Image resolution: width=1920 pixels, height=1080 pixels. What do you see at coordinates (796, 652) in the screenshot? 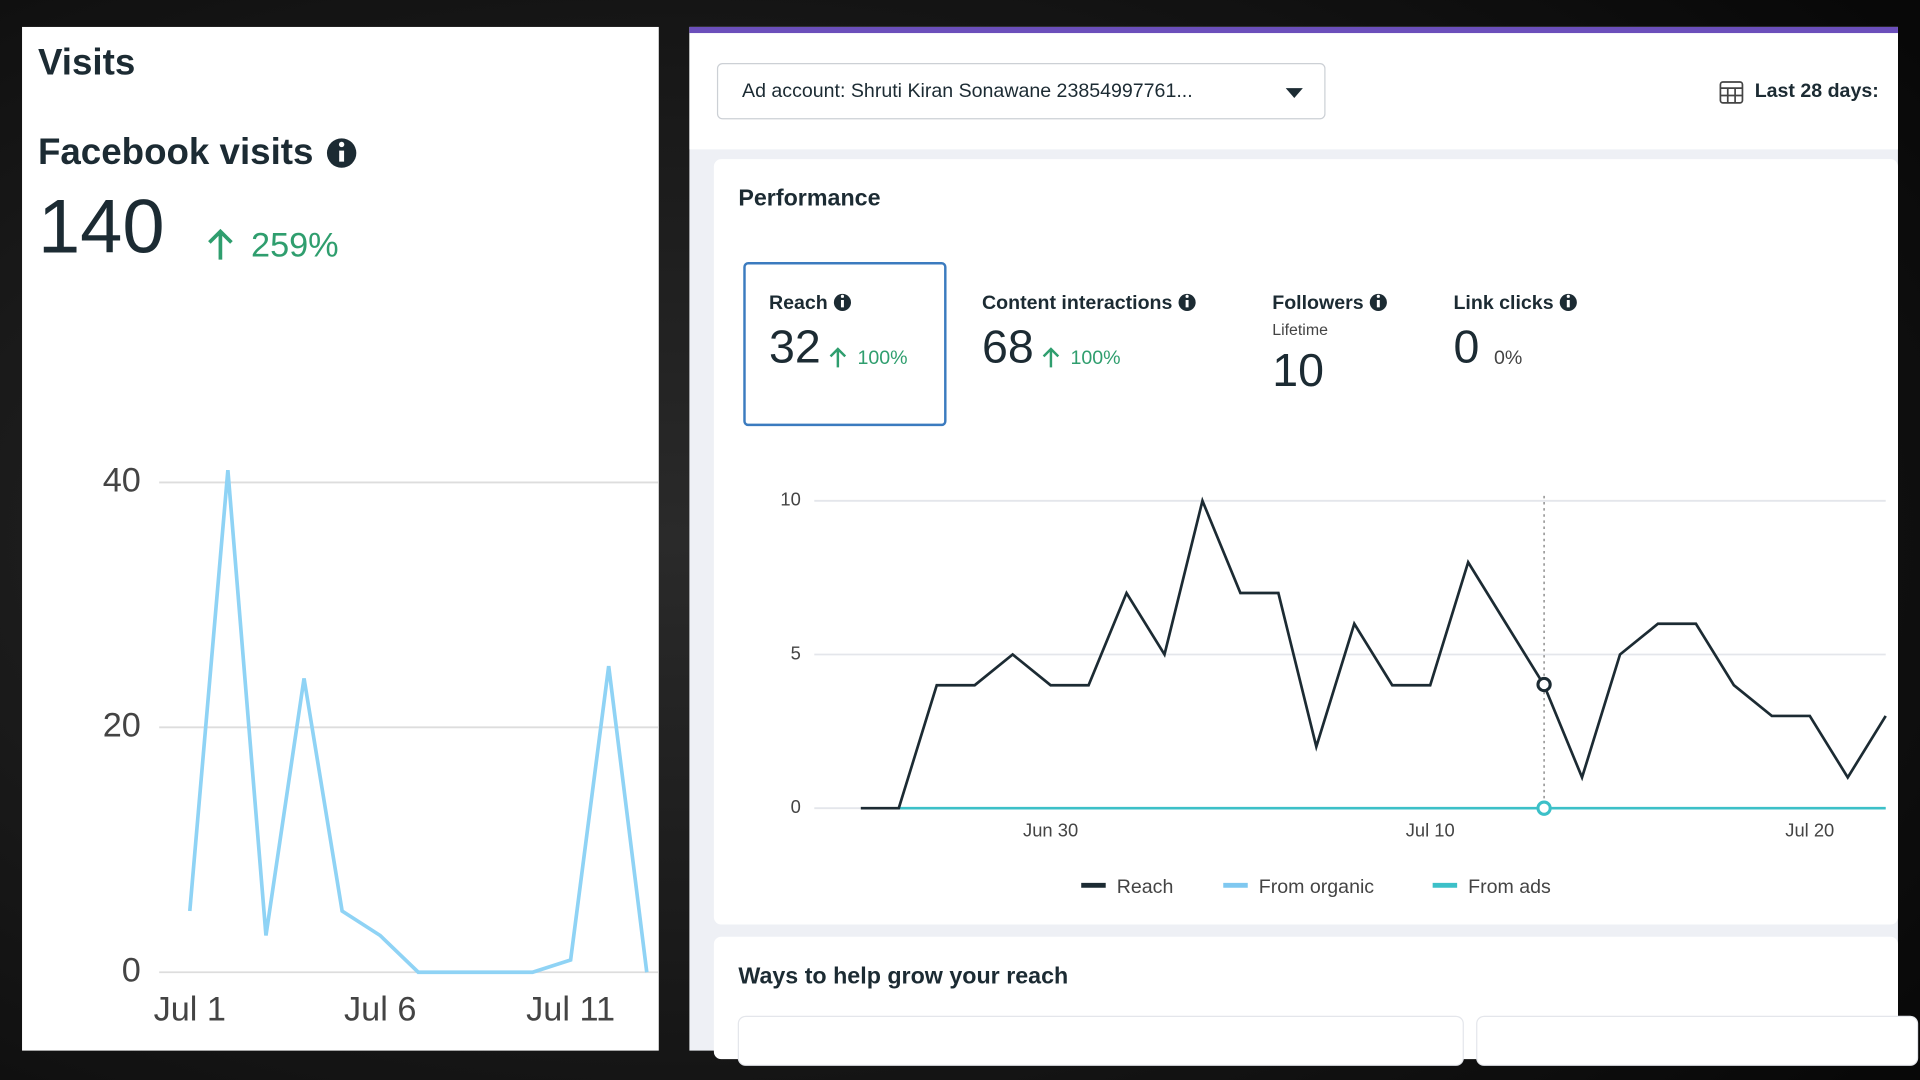
I see `y-tick-label: 5` at bounding box center [796, 652].